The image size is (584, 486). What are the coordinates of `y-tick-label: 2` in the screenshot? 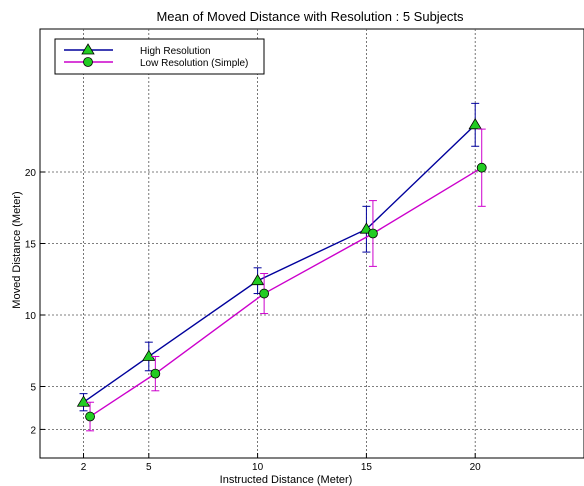 It's located at (33, 430).